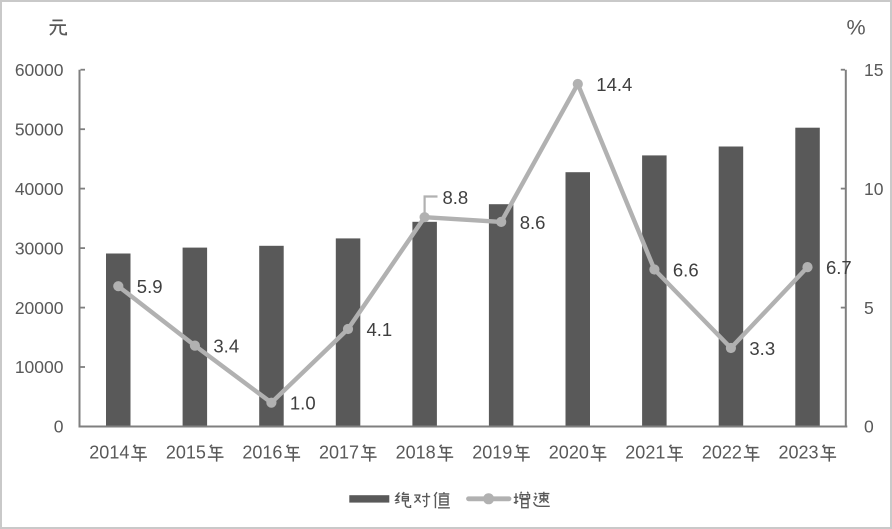 The image size is (892, 529). Describe the element at coordinates (39, 248) in the screenshot. I see `svg-text: 30000` at that location.